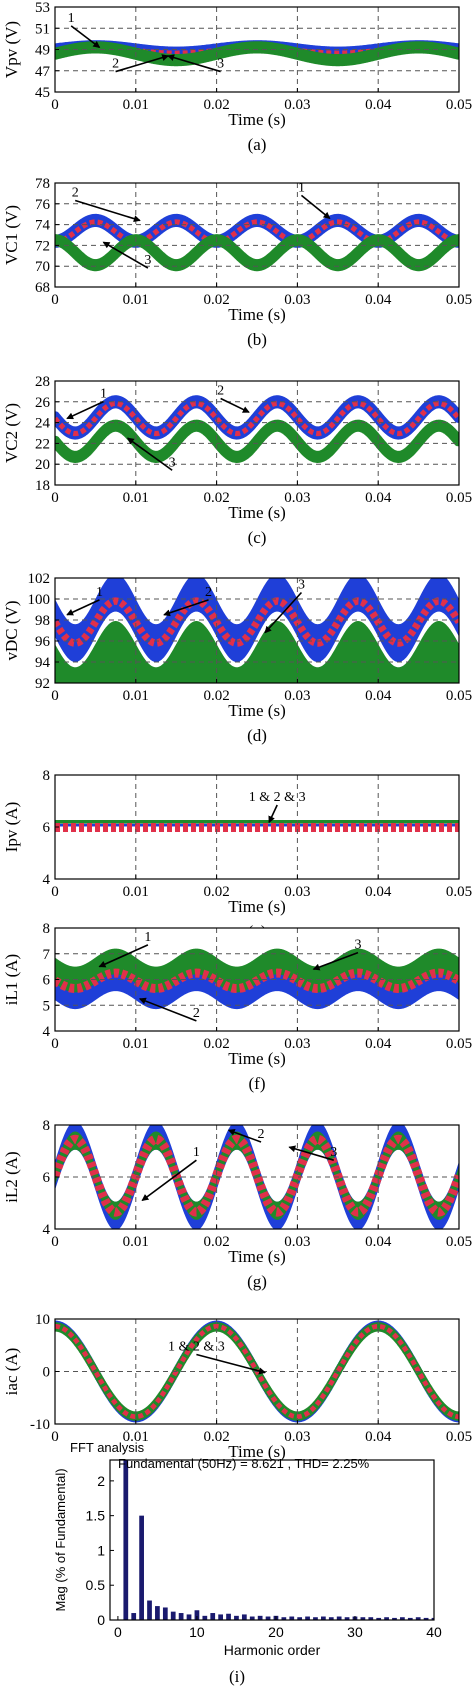  I want to click on y-tick-label: 94, so click(43, 663).